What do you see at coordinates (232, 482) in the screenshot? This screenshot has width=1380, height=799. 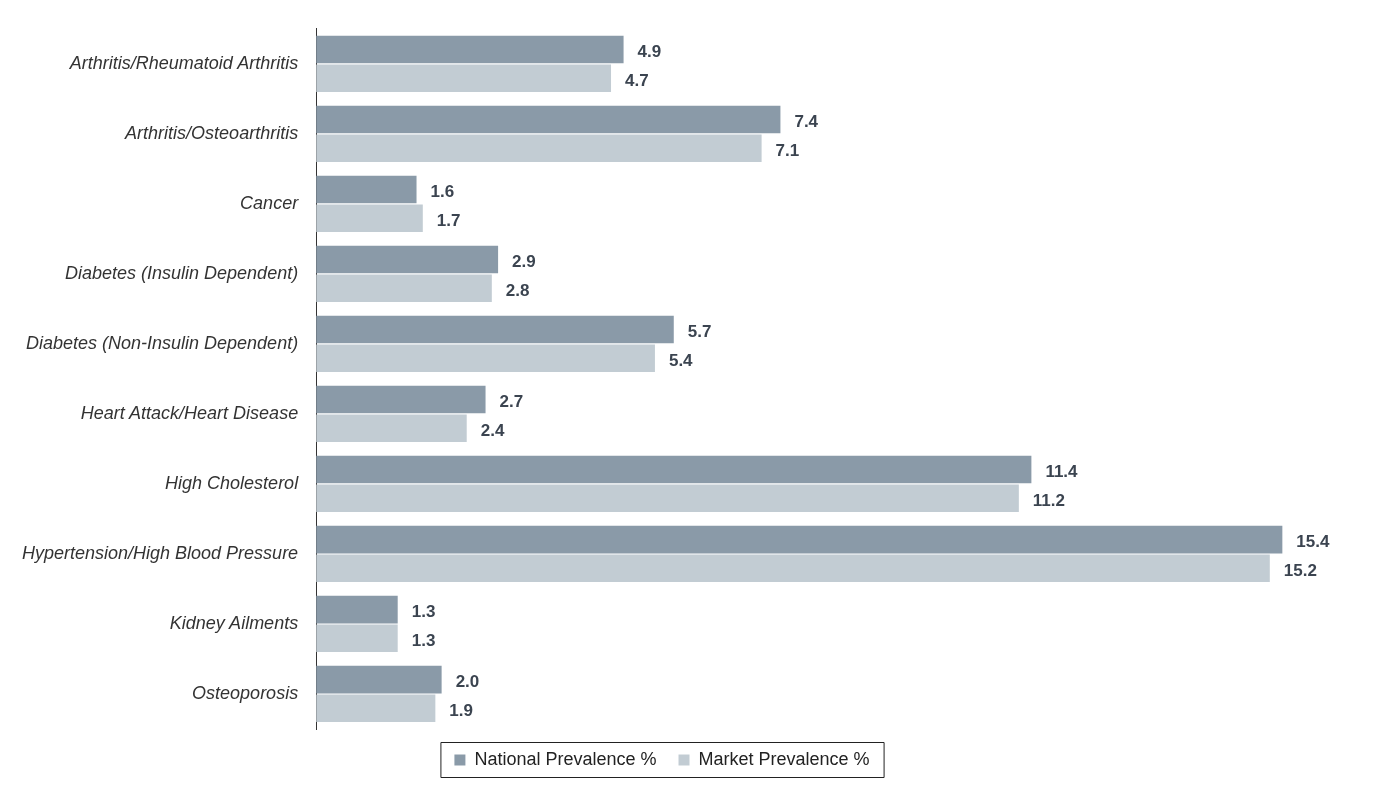 I see `y-tick-label: High Cholesterol` at bounding box center [232, 482].